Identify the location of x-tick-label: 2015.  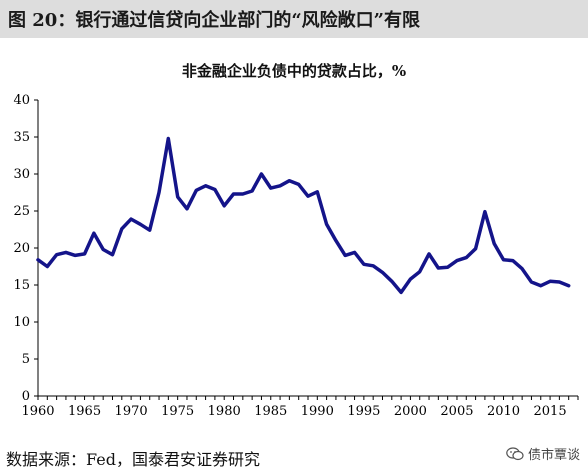
(550, 411).